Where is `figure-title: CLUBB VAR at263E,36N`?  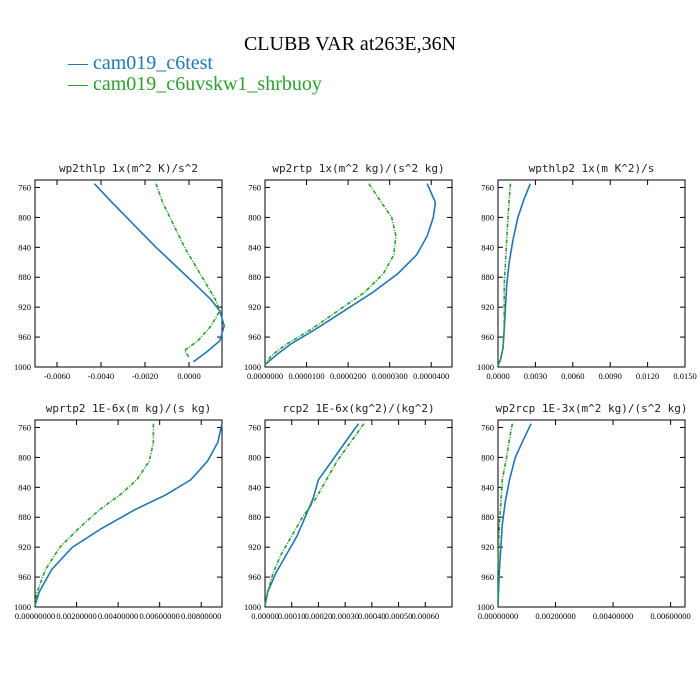
figure-title: CLUBB VAR at263E,36N is located at coordinates (350, 44).